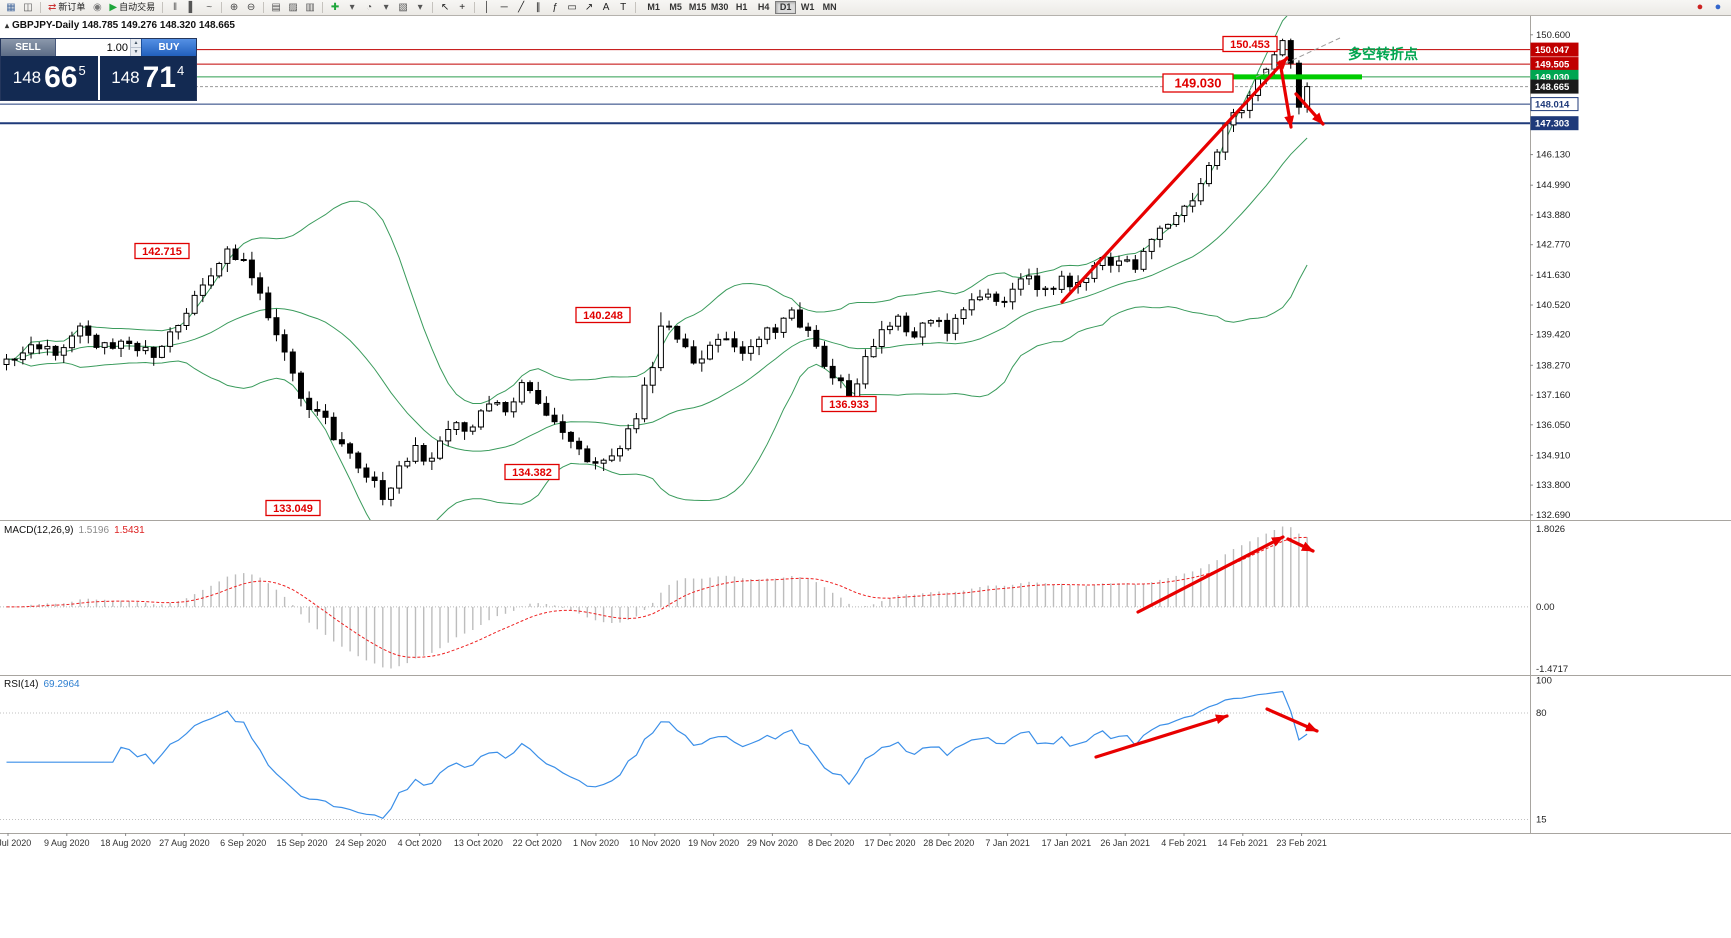  What do you see at coordinates (136, 52) in the screenshot?
I see `volume-decrease-button: ▼` at bounding box center [136, 52].